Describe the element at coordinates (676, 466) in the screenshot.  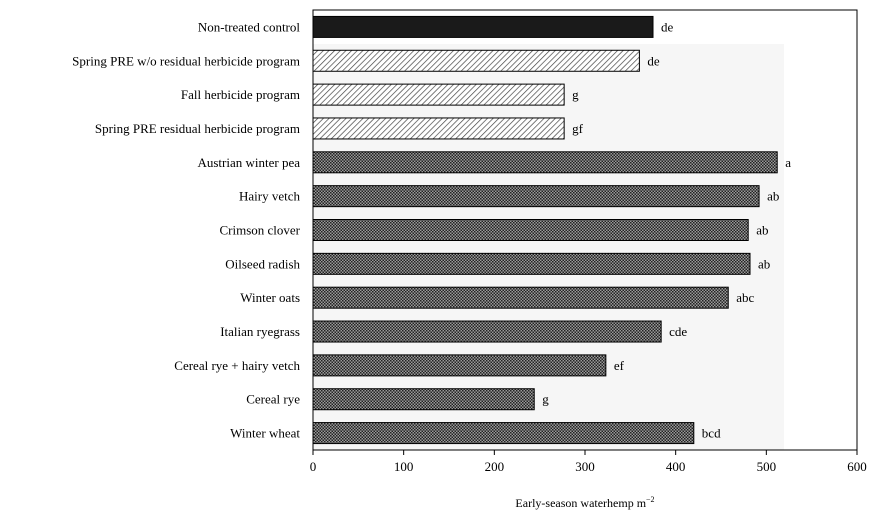
I see `x-tick-label: 400` at that location.